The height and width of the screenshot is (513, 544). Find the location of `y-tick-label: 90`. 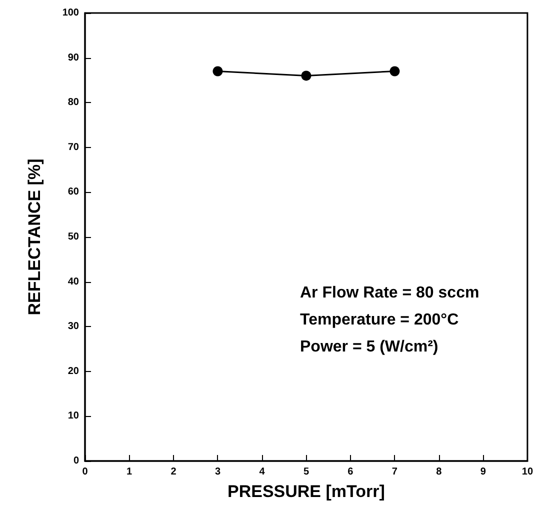

y-tick-label: 90 is located at coordinates (74, 58).